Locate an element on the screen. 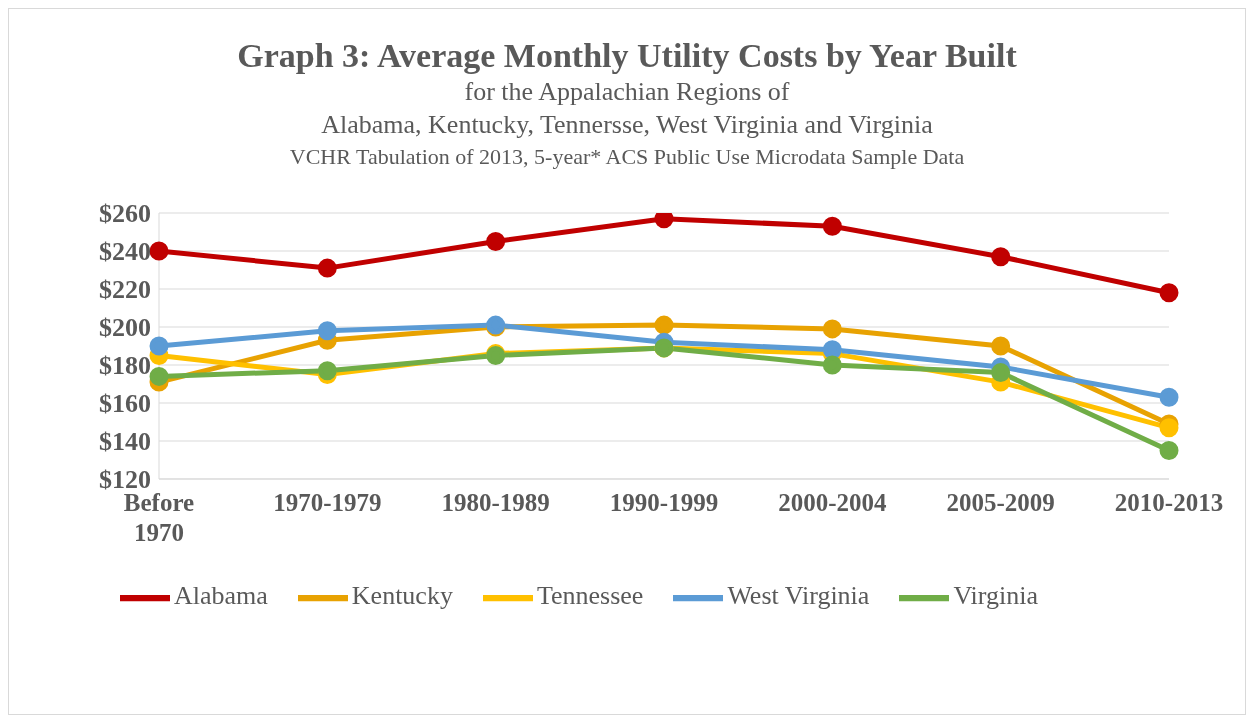 This screenshot has height=723, width=1254. y-tick-label: $200 is located at coordinates (125, 328).